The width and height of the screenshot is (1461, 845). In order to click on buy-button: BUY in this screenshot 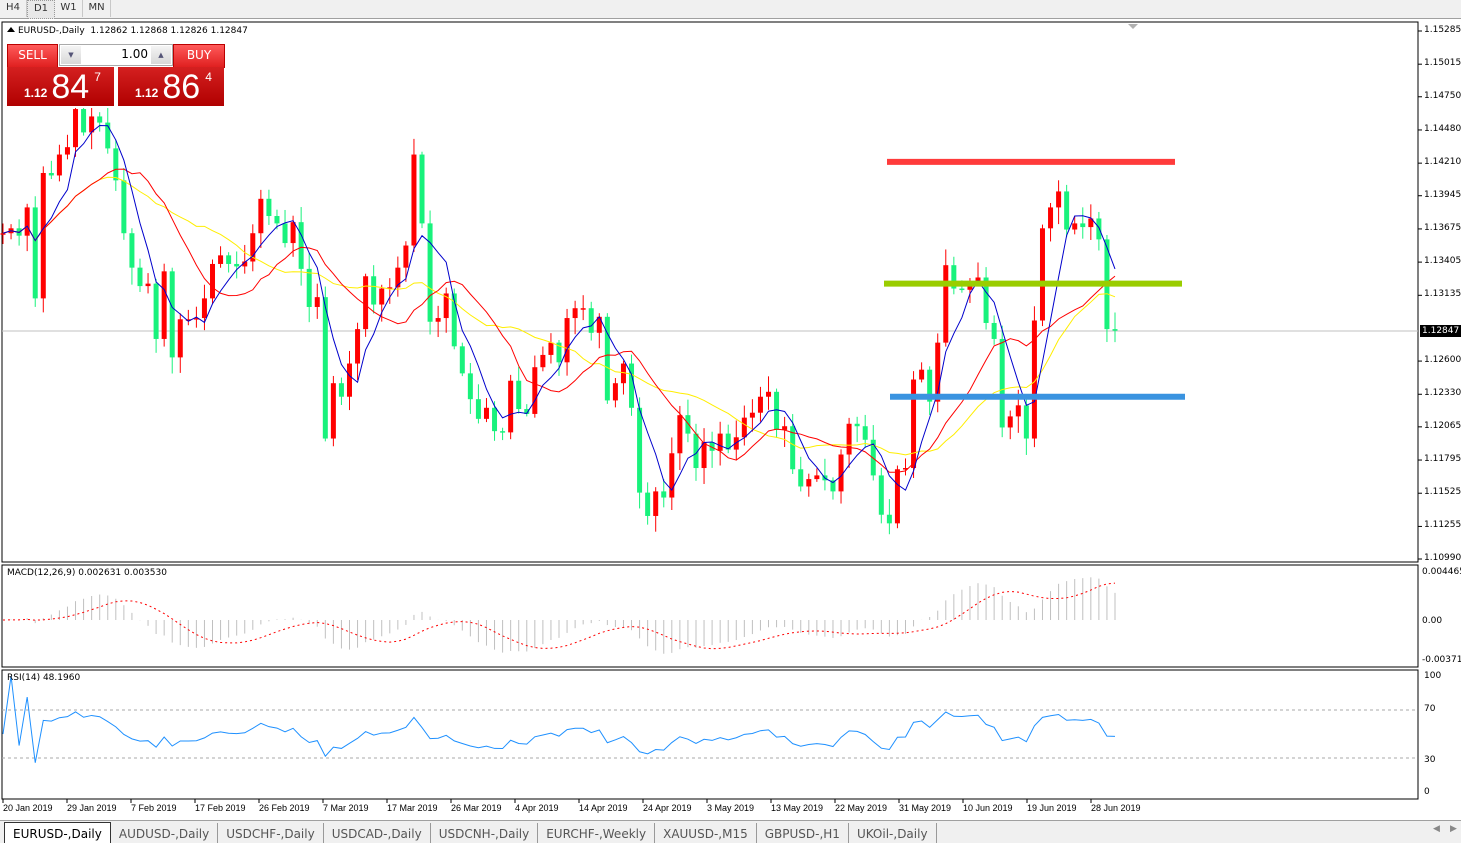, I will do `click(199, 56)`.